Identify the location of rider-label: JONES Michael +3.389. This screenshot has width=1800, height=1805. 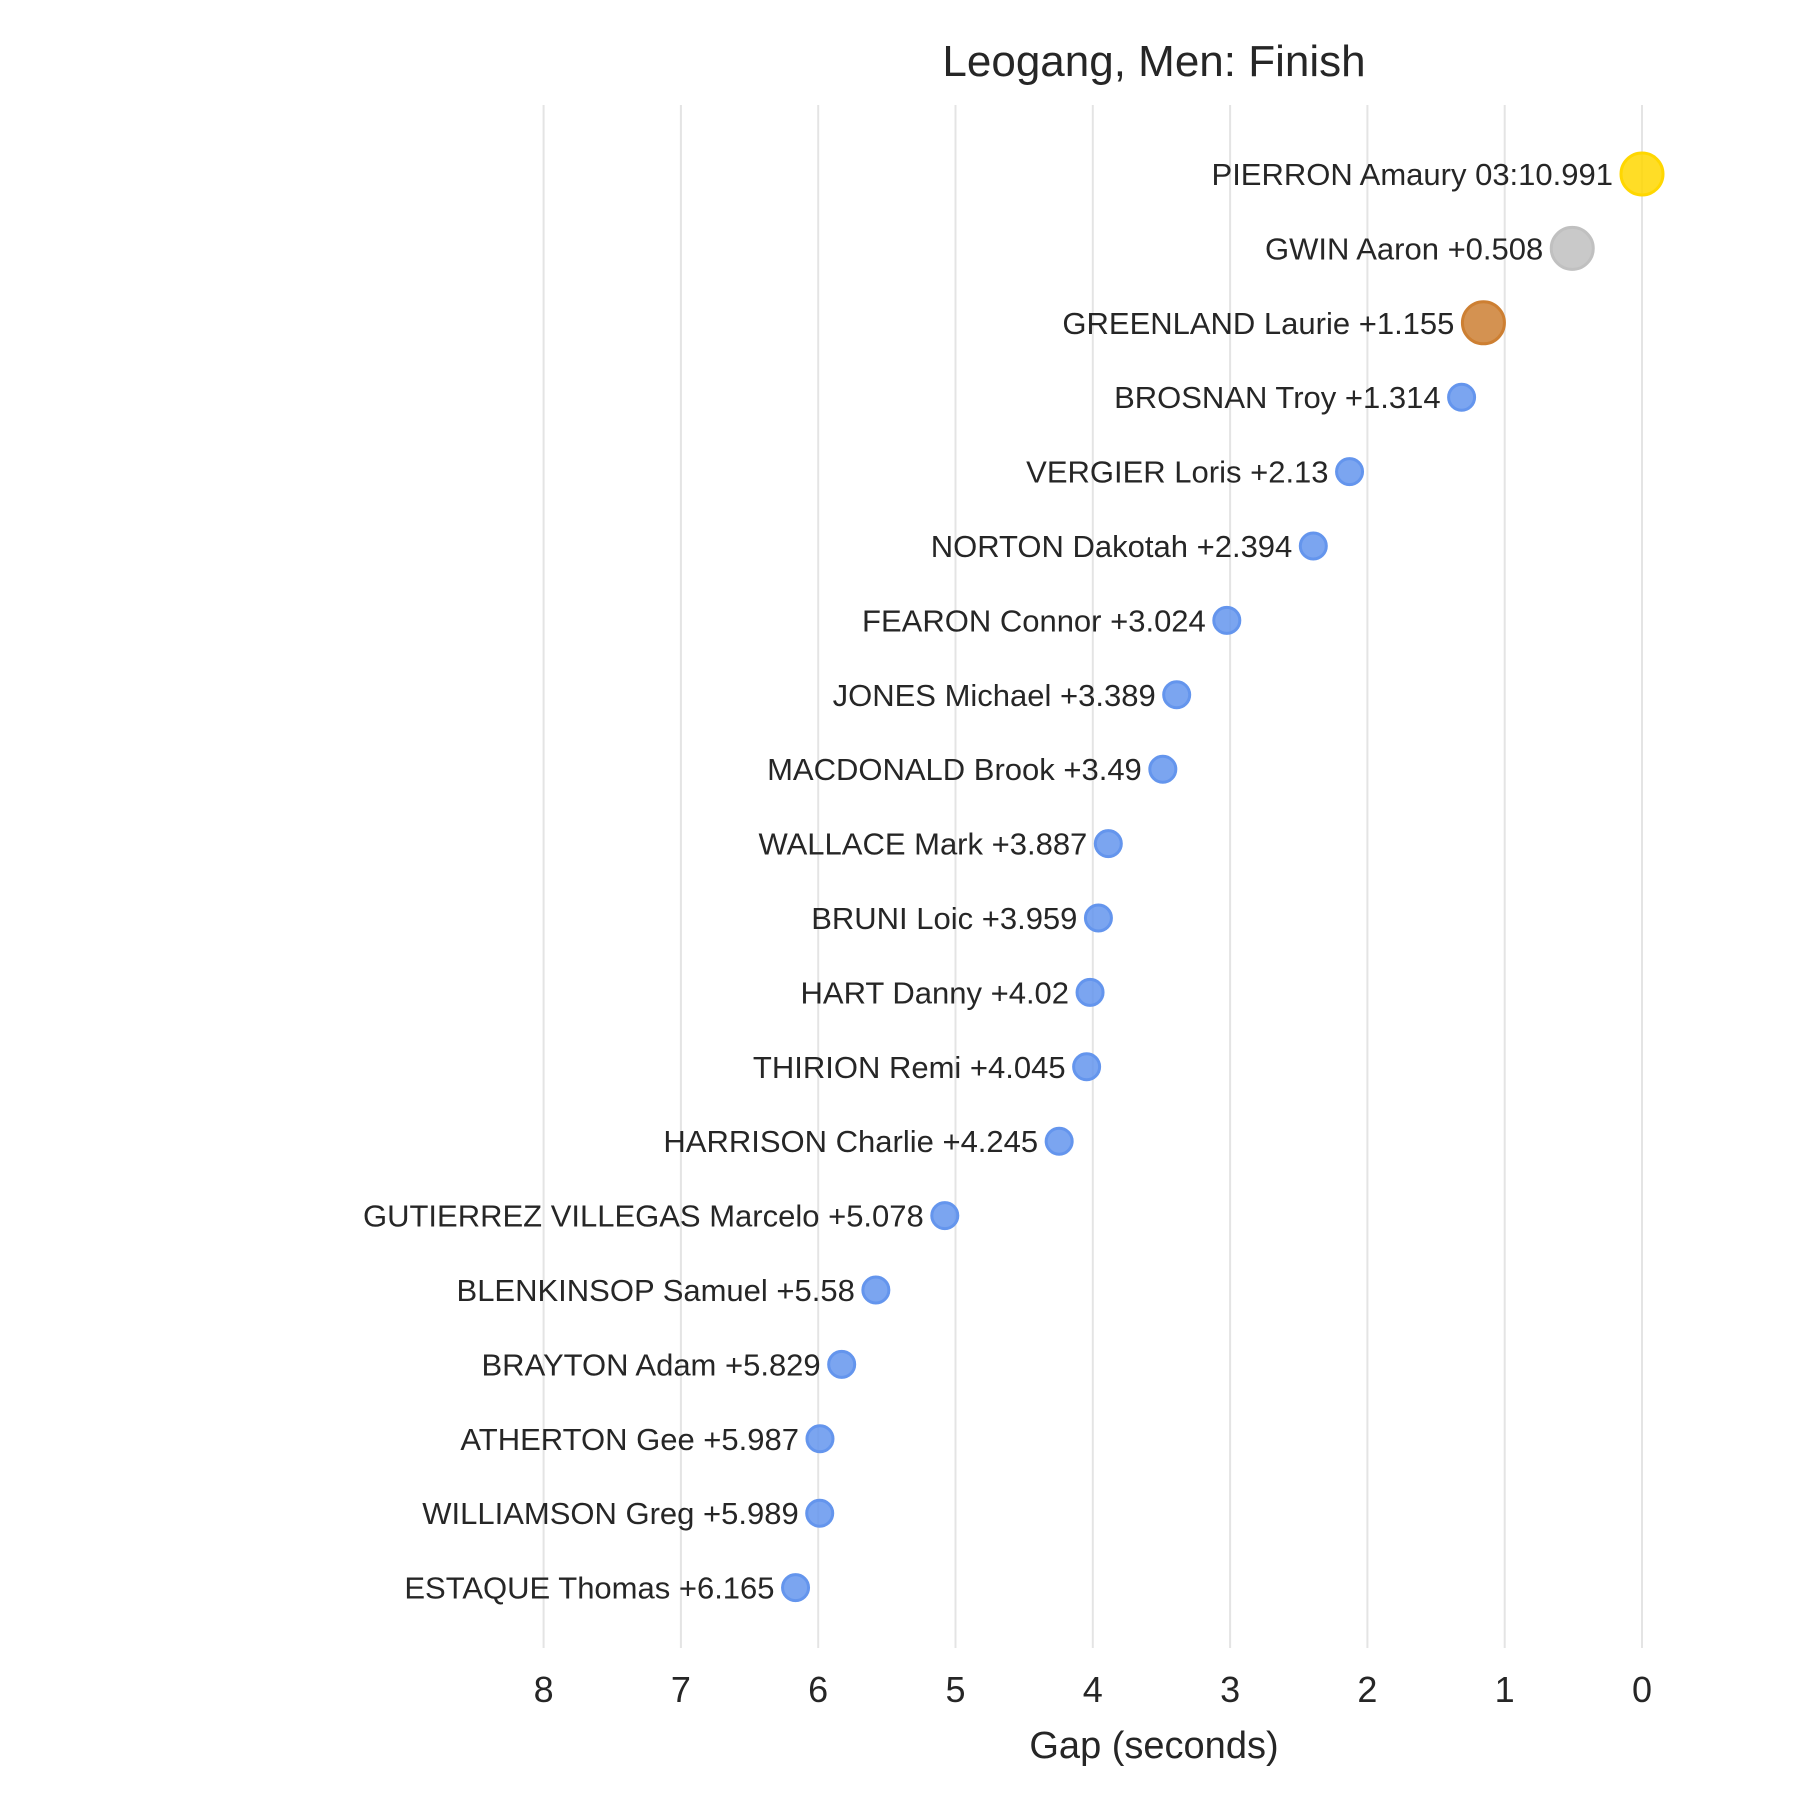
(994, 695).